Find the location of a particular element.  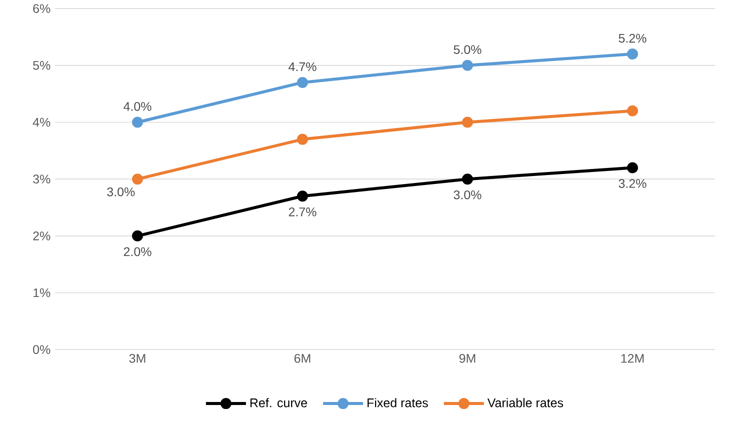

data-label: 2.7% is located at coordinates (302, 212).